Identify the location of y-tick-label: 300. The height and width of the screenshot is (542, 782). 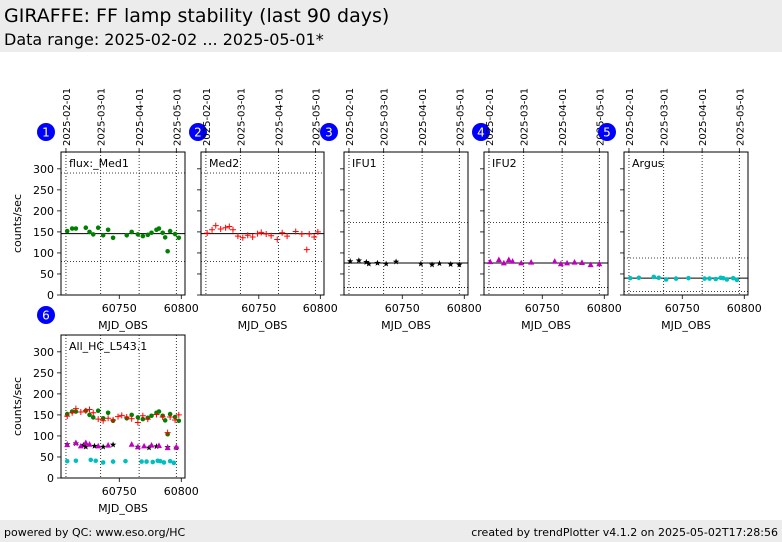
(43, 169).